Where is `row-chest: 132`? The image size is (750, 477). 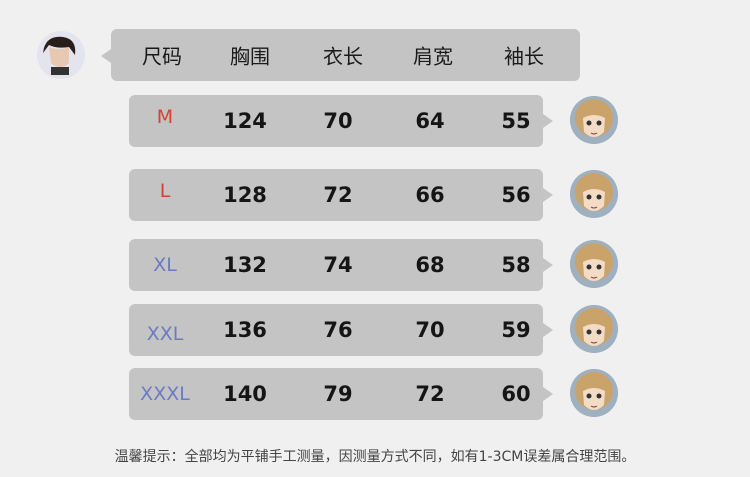 row-chest: 132 is located at coordinates (245, 265).